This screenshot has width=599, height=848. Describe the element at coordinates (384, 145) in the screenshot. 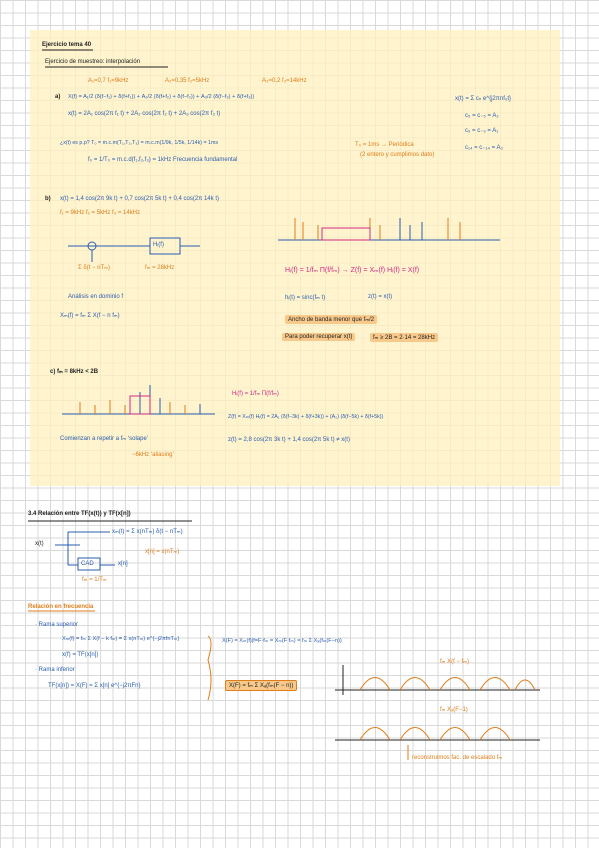

I see `result: T₀ = 1ms → Periódica` at that location.